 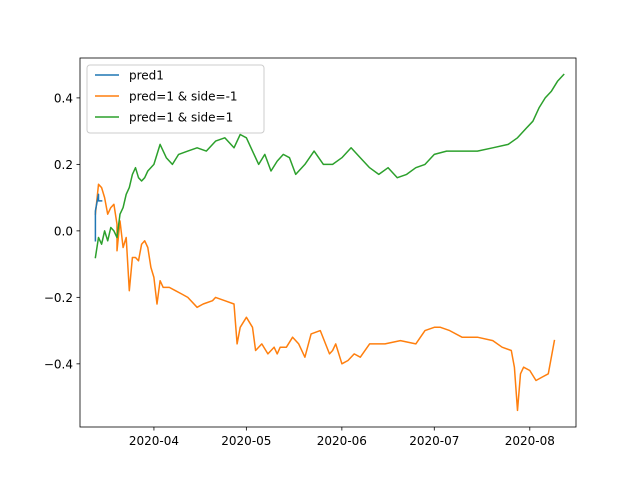 I want to click on x-tick-label: 2020-05, so click(x=246, y=441).